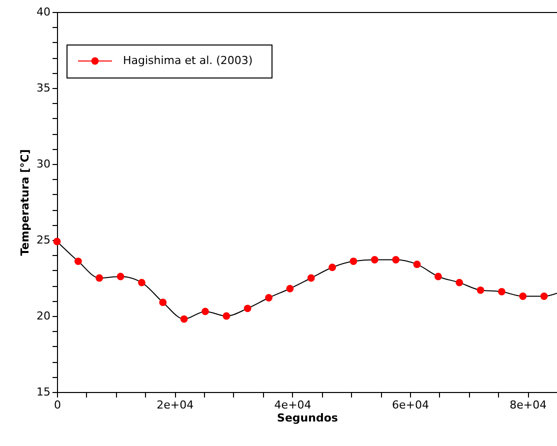 Image resolution: width=557 pixels, height=446 pixels. I want to click on x-tick-label: 6e+04, so click(410, 405).